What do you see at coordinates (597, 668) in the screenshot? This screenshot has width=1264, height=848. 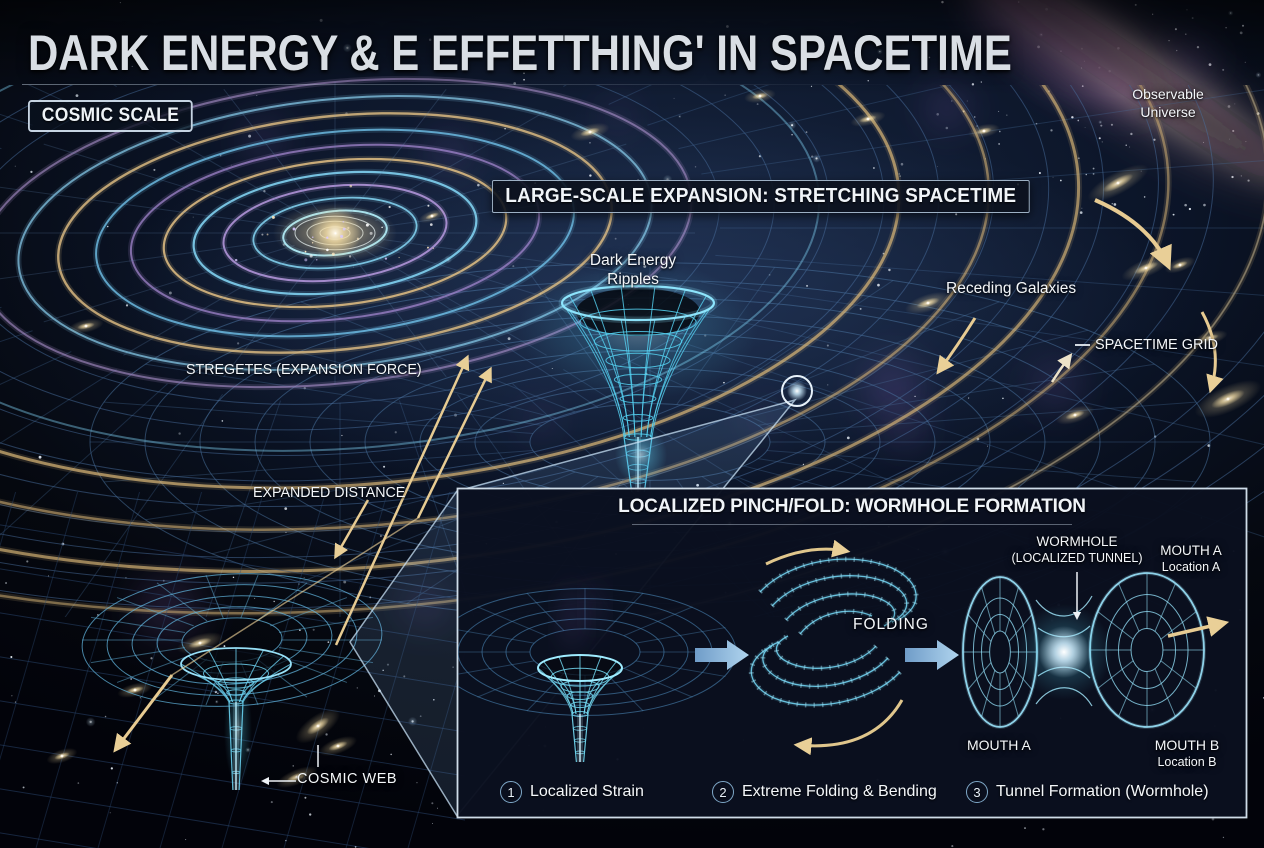 I see `strain-funnel-diagram` at bounding box center [597, 668].